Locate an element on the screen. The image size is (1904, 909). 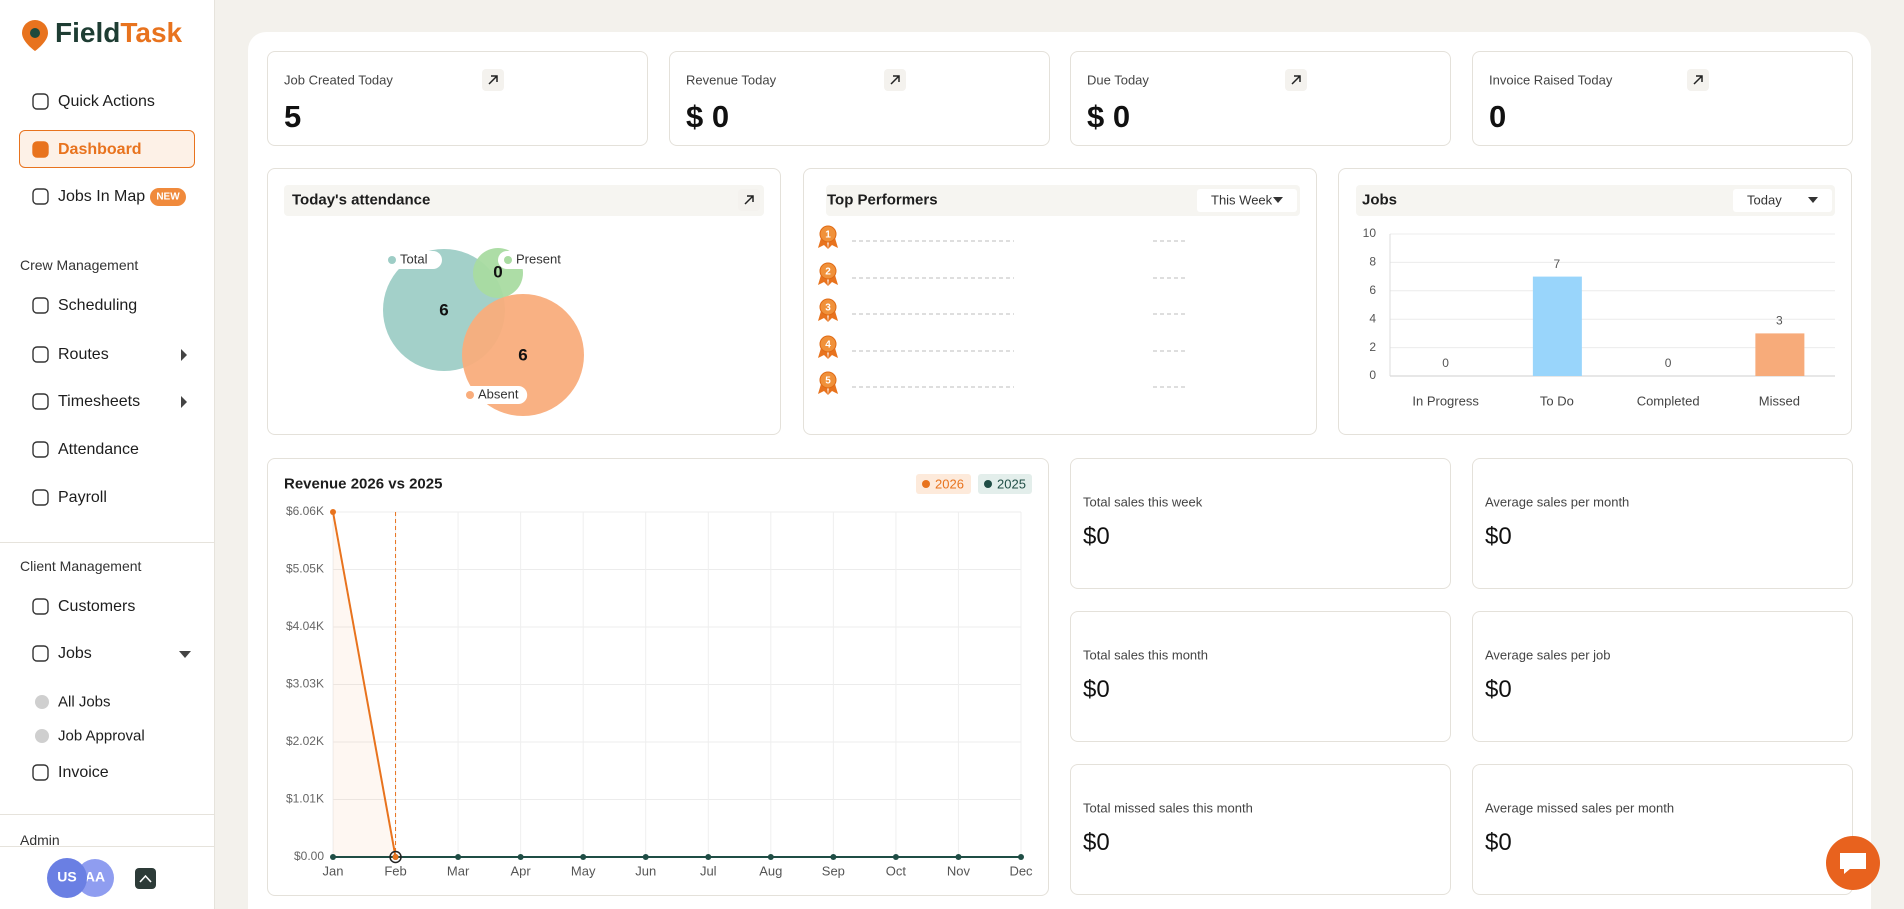
dropdown-text: This Week is located at coordinates (1242, 200).